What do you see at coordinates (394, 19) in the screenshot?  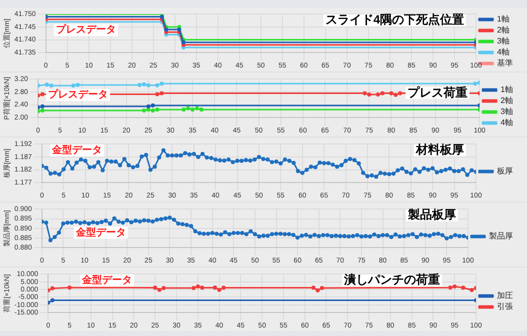 I see `annotation: スライド4隅の下死点位置` at bounding box center [394, 19].